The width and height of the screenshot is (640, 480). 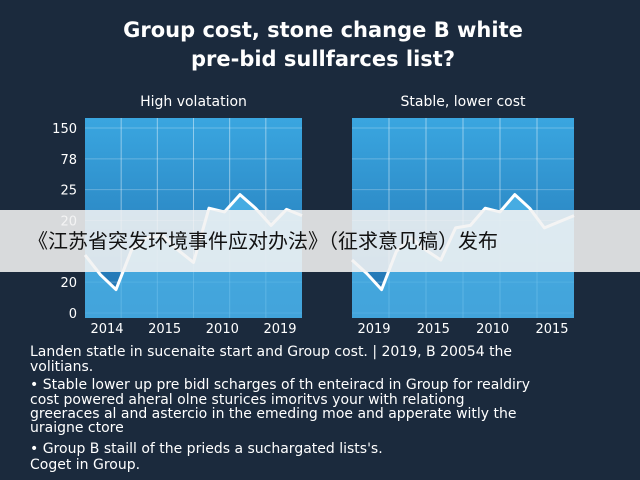 I want to click on y-tick-label: 20, so click(x=68, y=283).